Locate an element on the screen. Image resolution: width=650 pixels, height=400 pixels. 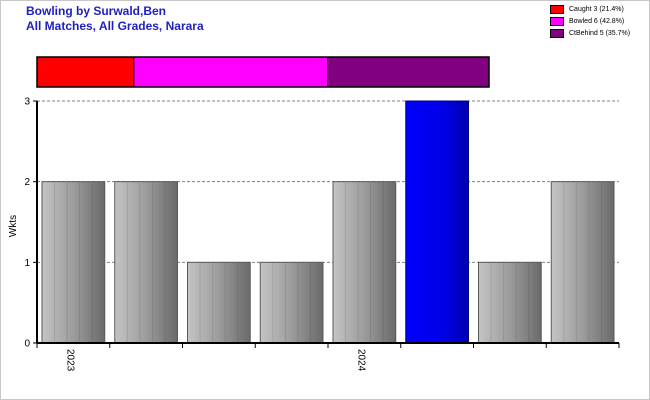
legend-swatch-caught is located at coordinates (557, 9).